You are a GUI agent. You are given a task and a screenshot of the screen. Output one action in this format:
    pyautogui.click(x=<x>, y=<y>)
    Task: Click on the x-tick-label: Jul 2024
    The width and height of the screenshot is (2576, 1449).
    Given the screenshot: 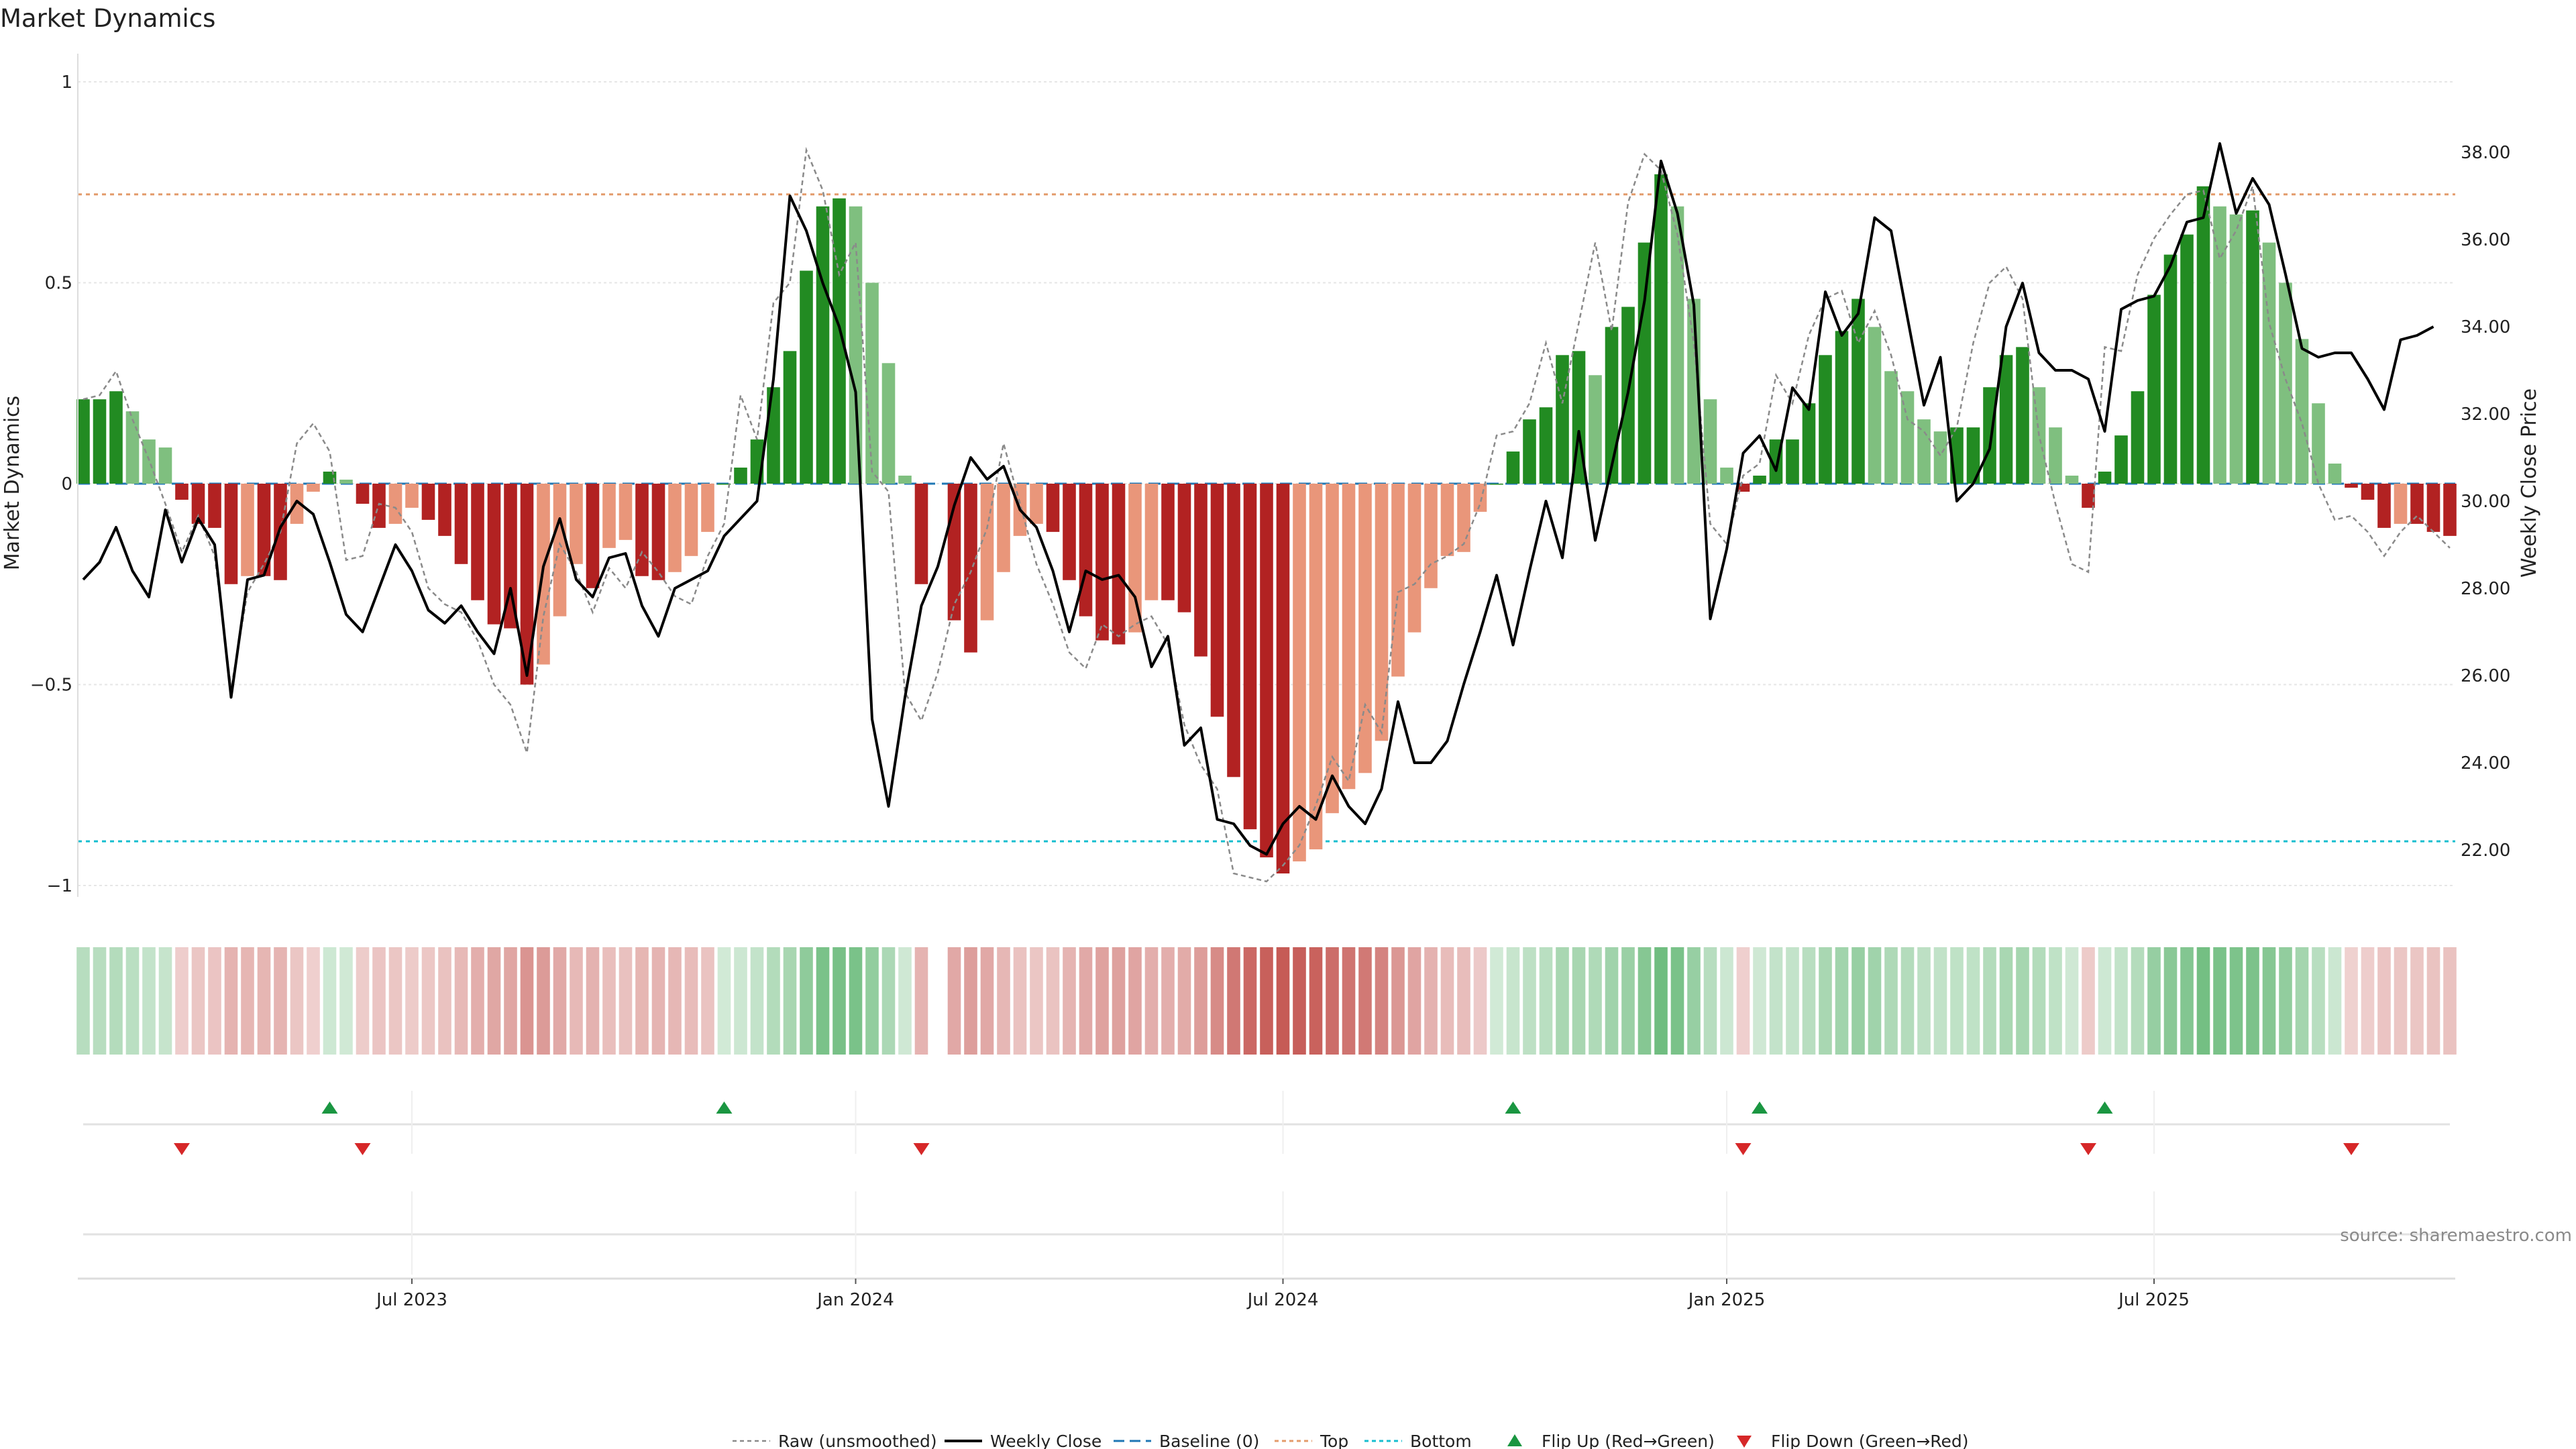 What is the action you would take?
    pyautogui.click(x=1282, y=1300)
    